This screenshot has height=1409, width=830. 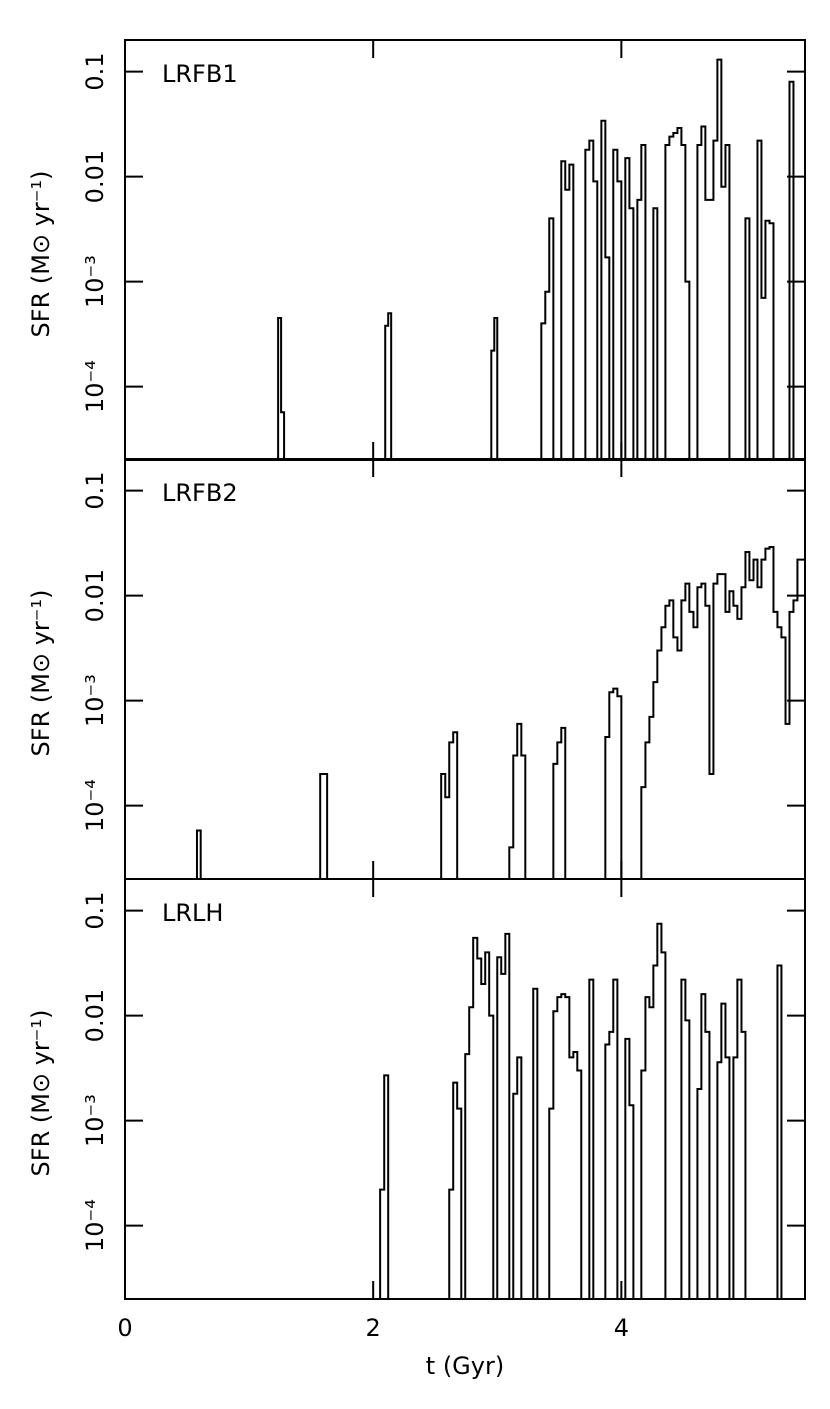 What do you see at coordinates (373, 1328) in the screenshot?
I see `x-tick-label: 2` at bounding box center [373, 1328].